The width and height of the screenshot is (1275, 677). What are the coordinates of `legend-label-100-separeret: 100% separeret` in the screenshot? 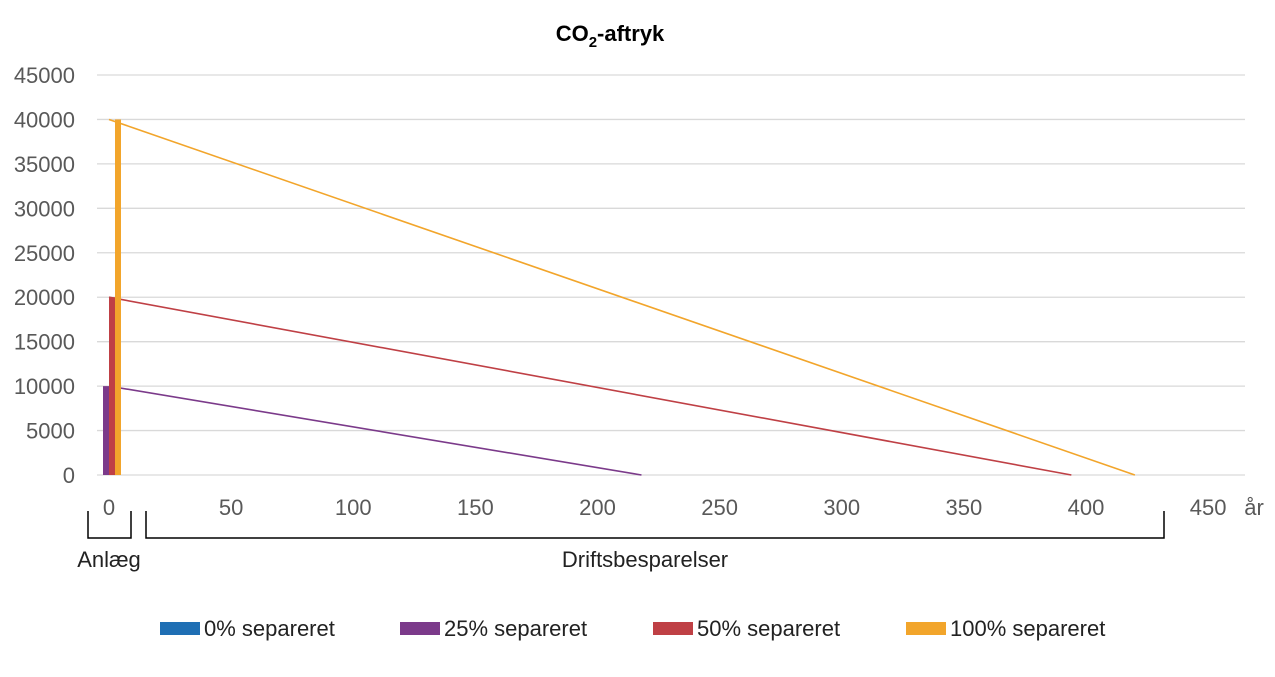 It's located at (1027, 628).